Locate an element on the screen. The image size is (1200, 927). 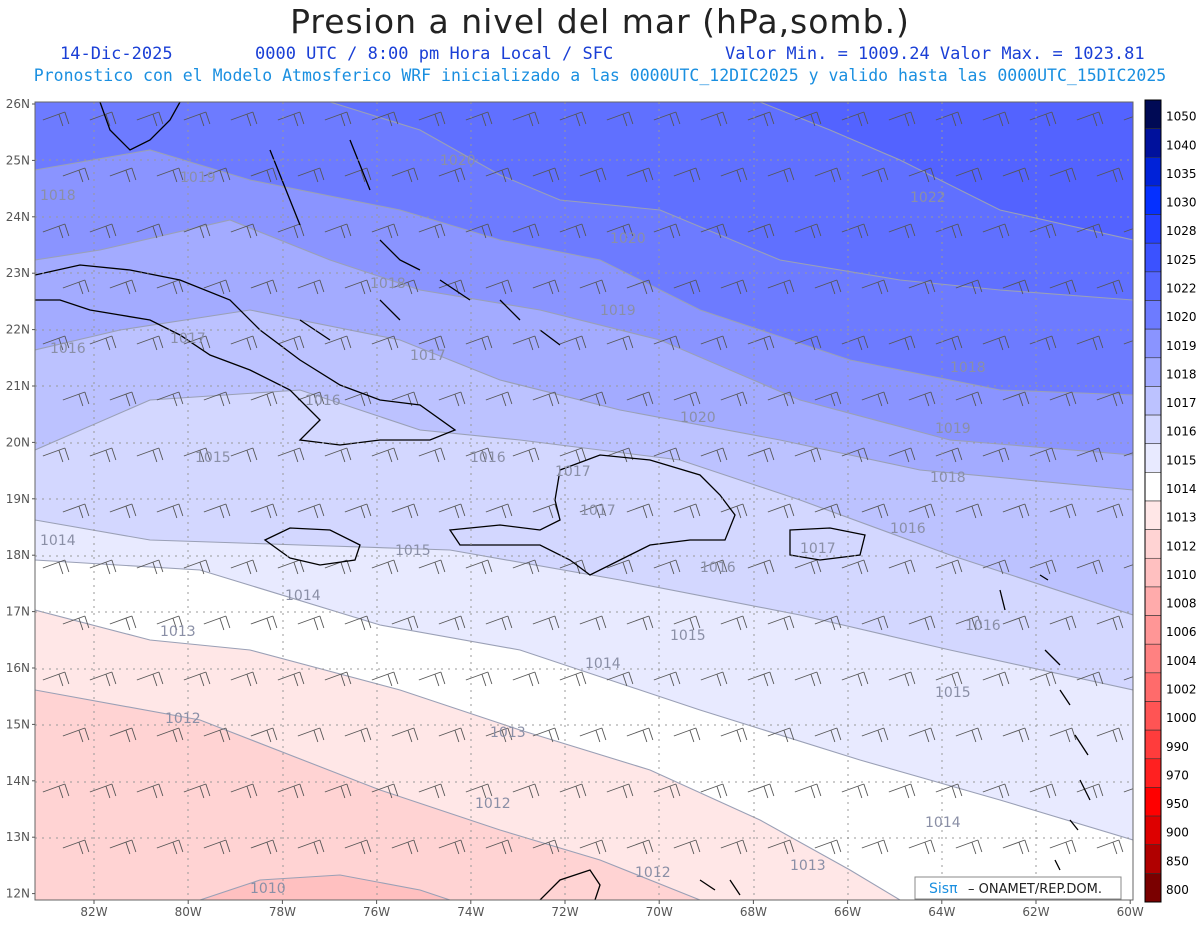
south-american-coast is located at coordinates (640, 884).